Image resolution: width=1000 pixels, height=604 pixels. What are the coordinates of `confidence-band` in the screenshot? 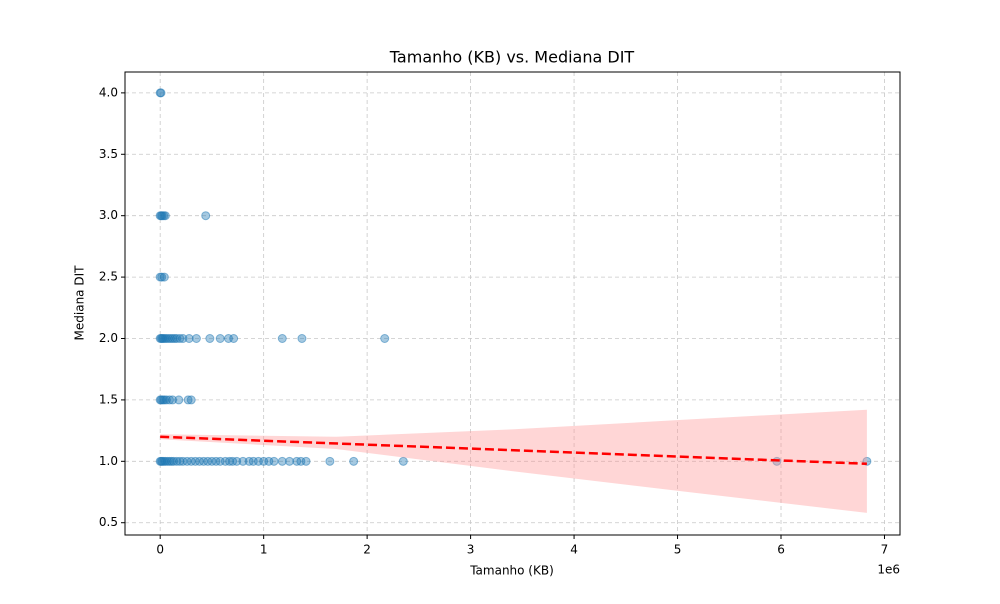 It's located at (513, 461).